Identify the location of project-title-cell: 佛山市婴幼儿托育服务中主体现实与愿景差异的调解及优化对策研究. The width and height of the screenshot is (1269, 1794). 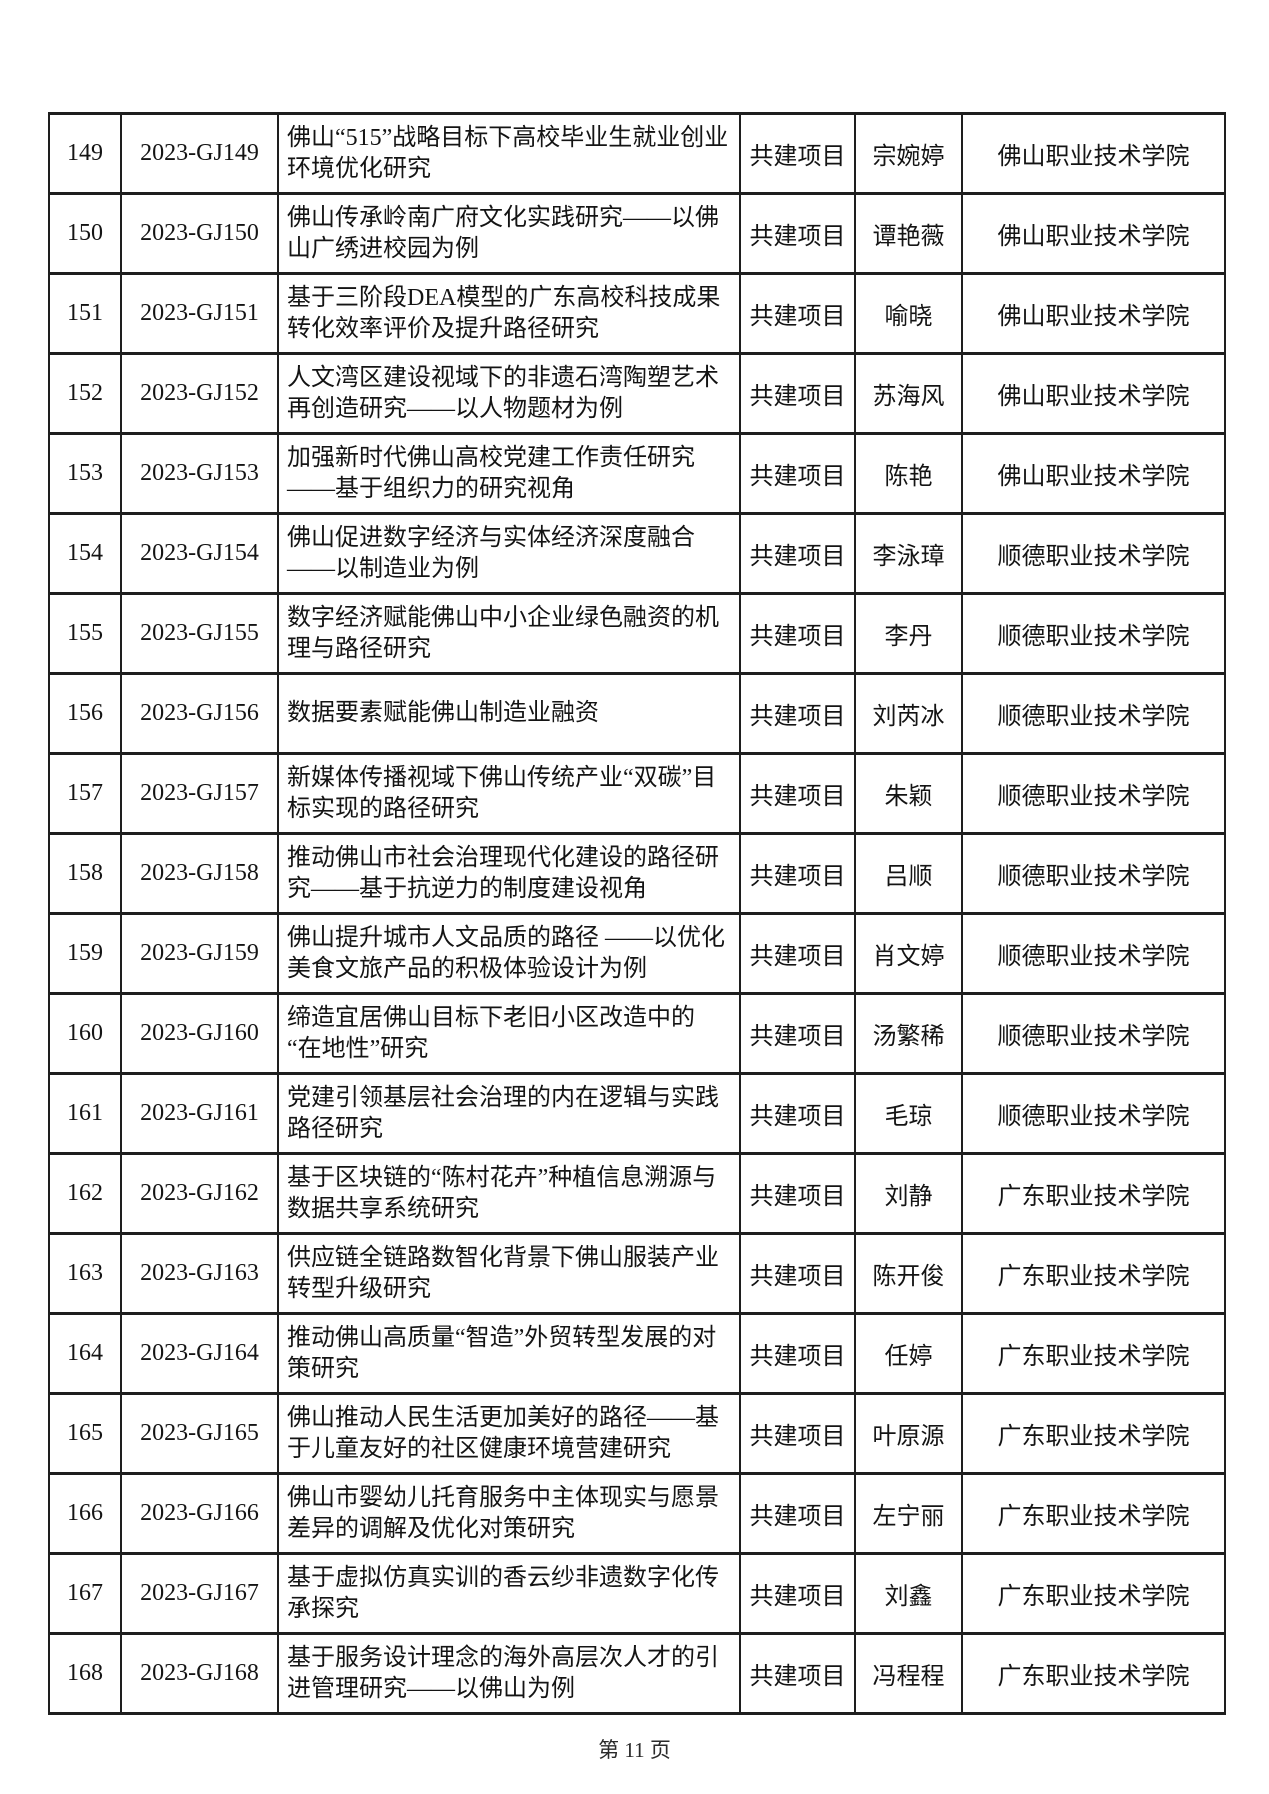
(509, 1513).